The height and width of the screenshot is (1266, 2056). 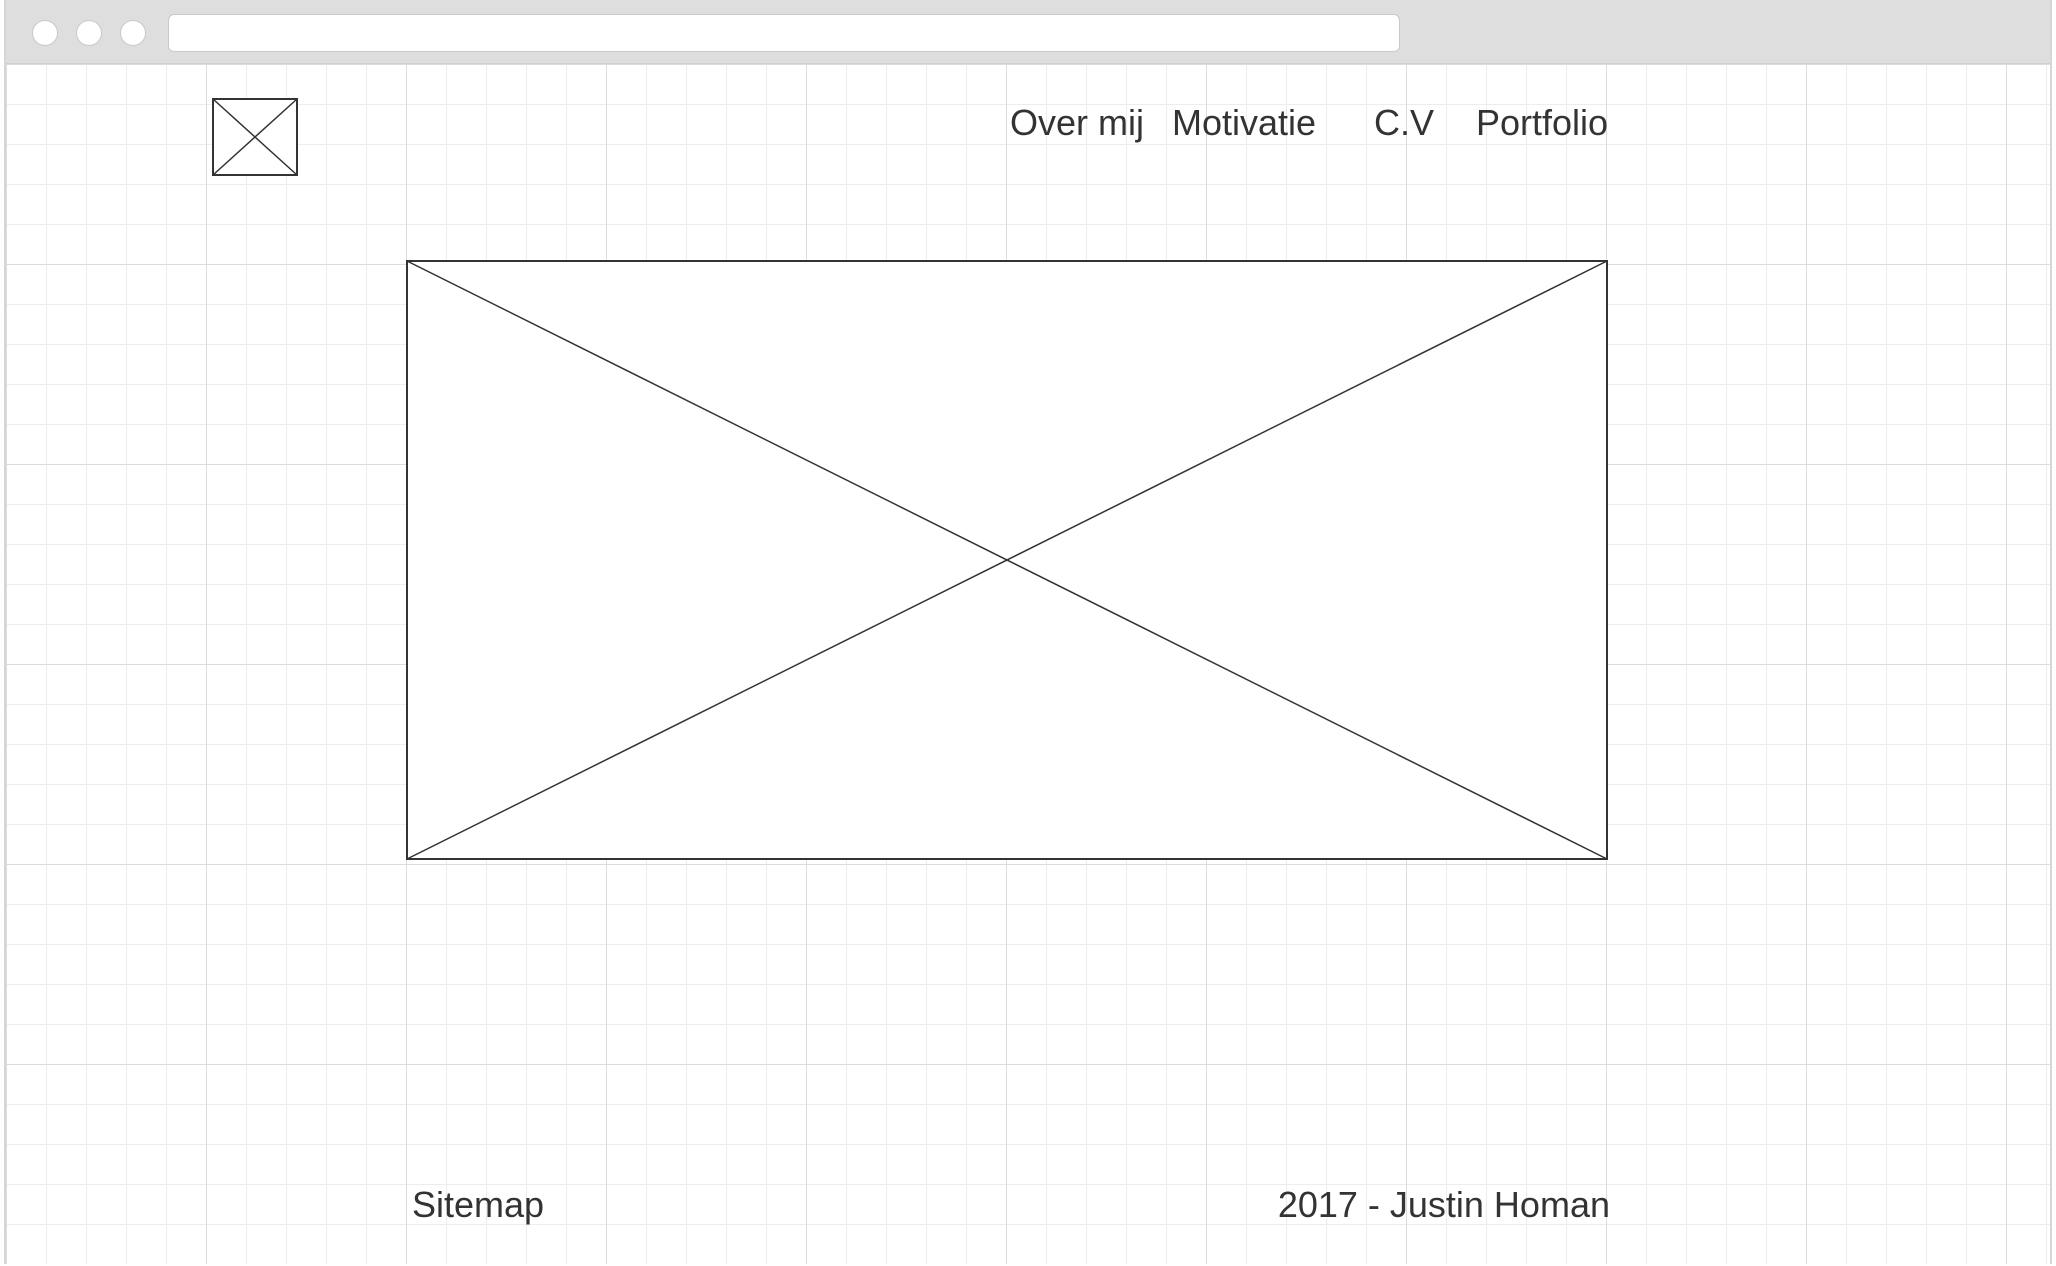 What do you see at coordinates (1244, 122) in the screenshot?
I see `nav-item-motivatie: Motivatie` at bounding box center [1244, 122].